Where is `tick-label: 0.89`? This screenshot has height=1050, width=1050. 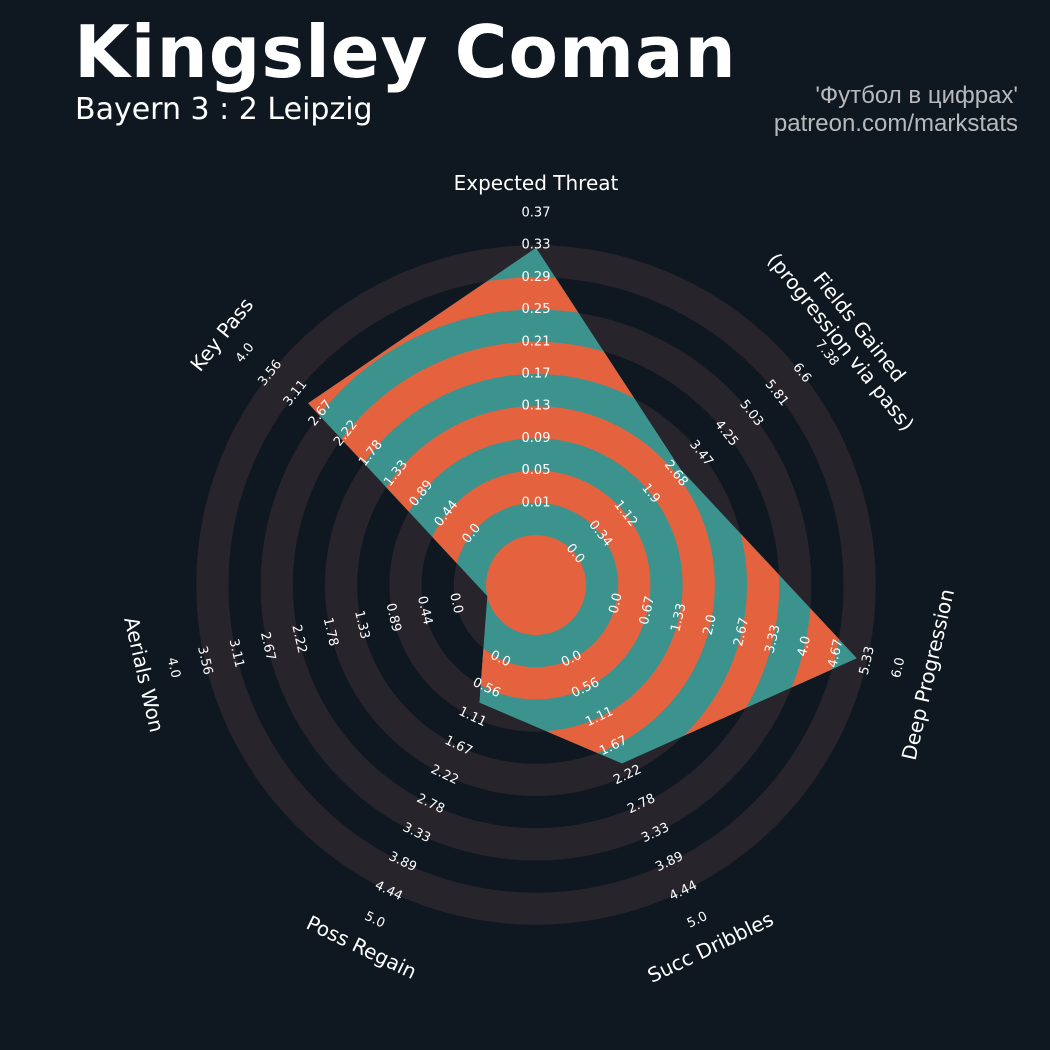 tick-label: 0.89 is located at coordinates (393, 618).